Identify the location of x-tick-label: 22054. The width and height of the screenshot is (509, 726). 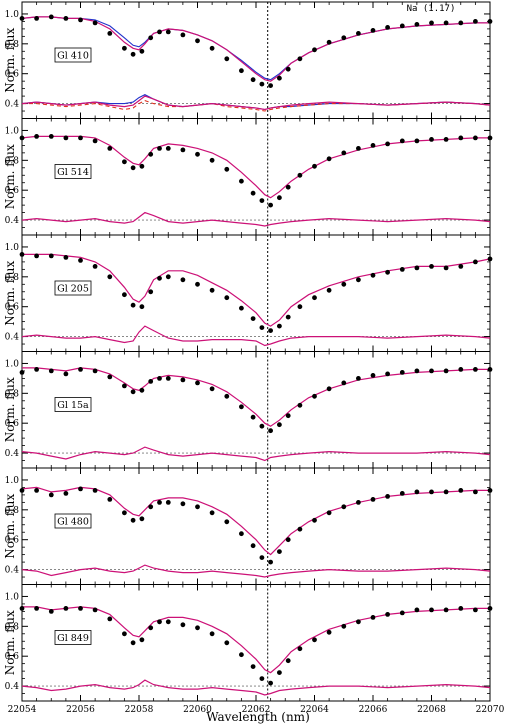
(22, 710).